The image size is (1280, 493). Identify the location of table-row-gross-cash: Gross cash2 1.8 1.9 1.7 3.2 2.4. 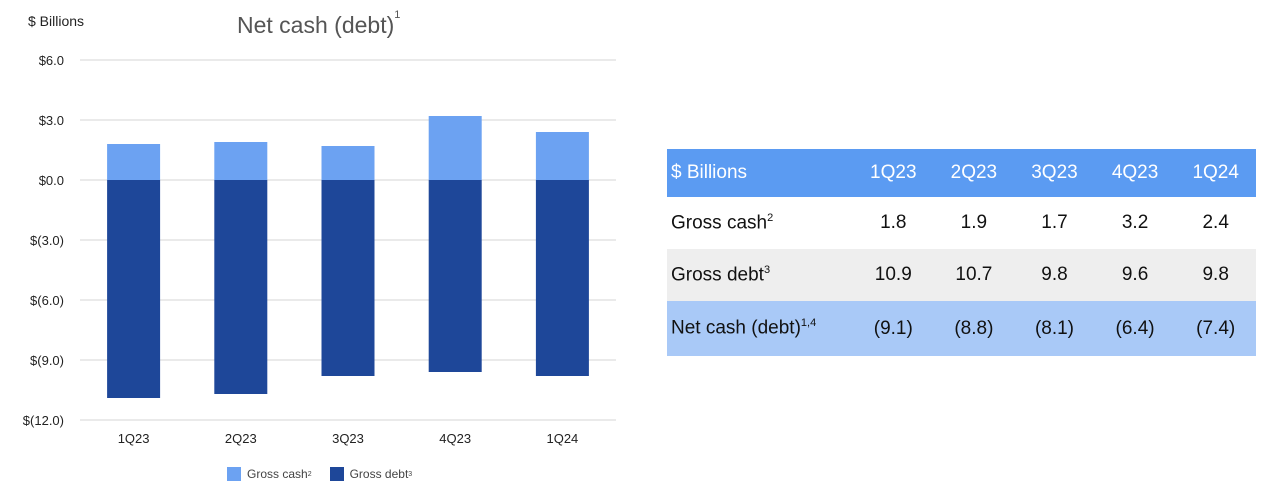
(961, 223).